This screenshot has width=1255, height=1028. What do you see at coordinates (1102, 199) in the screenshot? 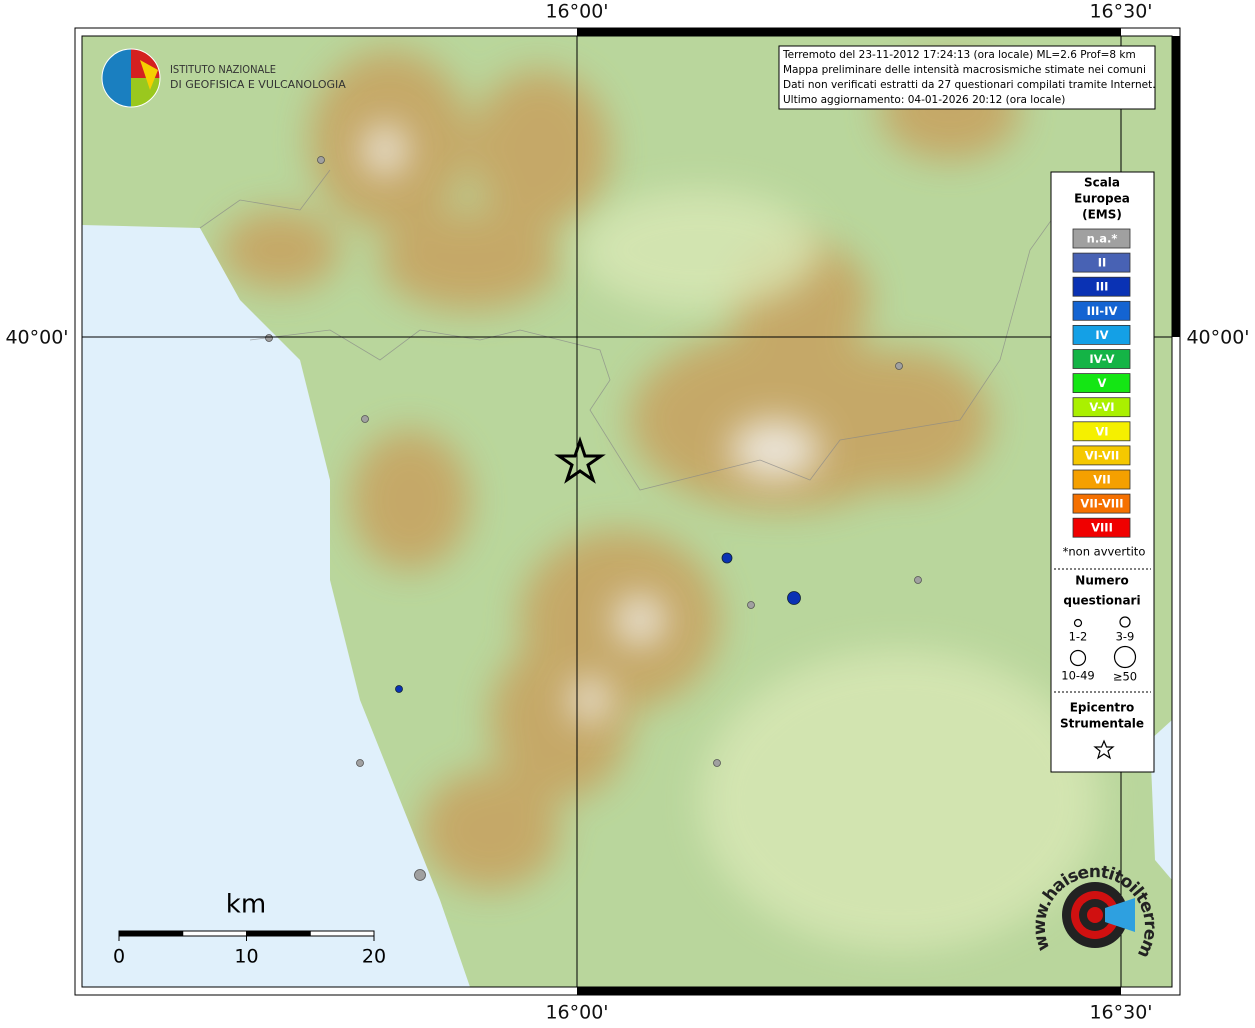
I see `legend-title: Europea` at bounding box center [1102, 199].